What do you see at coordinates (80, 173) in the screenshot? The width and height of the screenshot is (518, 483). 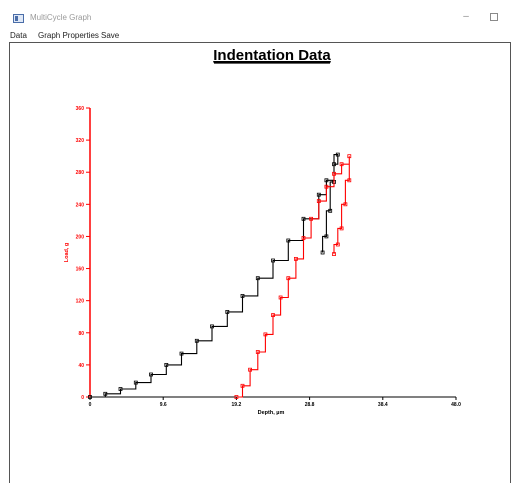 I see `y-tick-label: 280` at bounding box center [80, 173].